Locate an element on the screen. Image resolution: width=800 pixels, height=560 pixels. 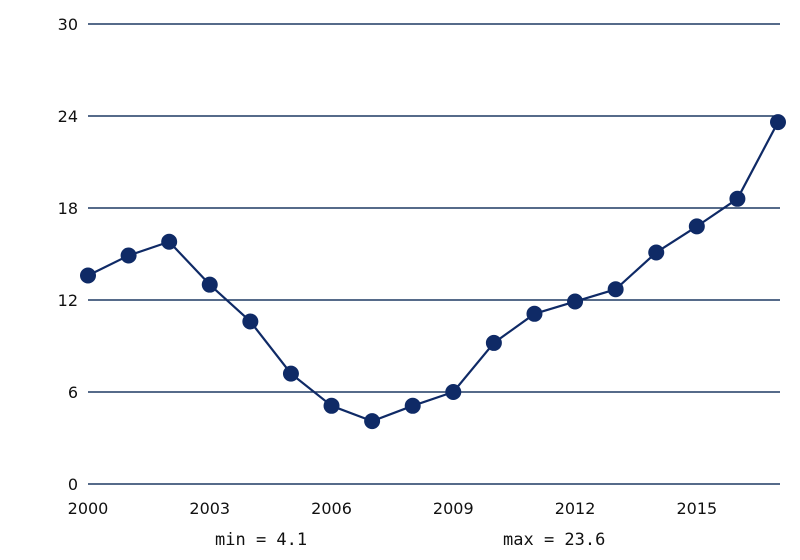
x-tick-label: 2015 is located at coordinates (696, 508).